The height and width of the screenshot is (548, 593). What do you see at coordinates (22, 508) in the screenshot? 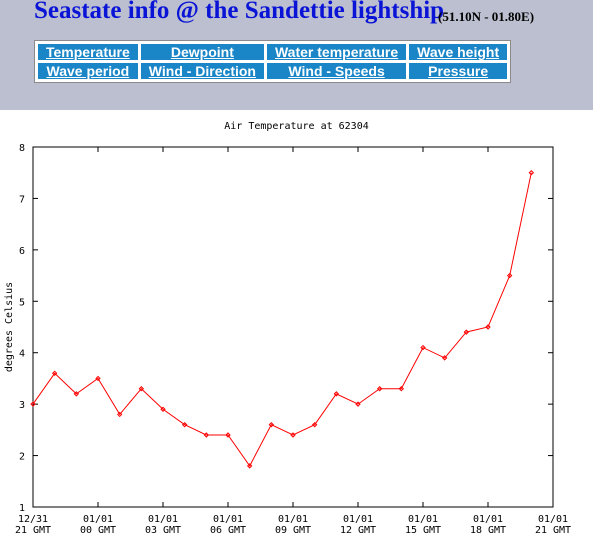
I see `y-tick-label: 1` at bounding box center [22, 508].